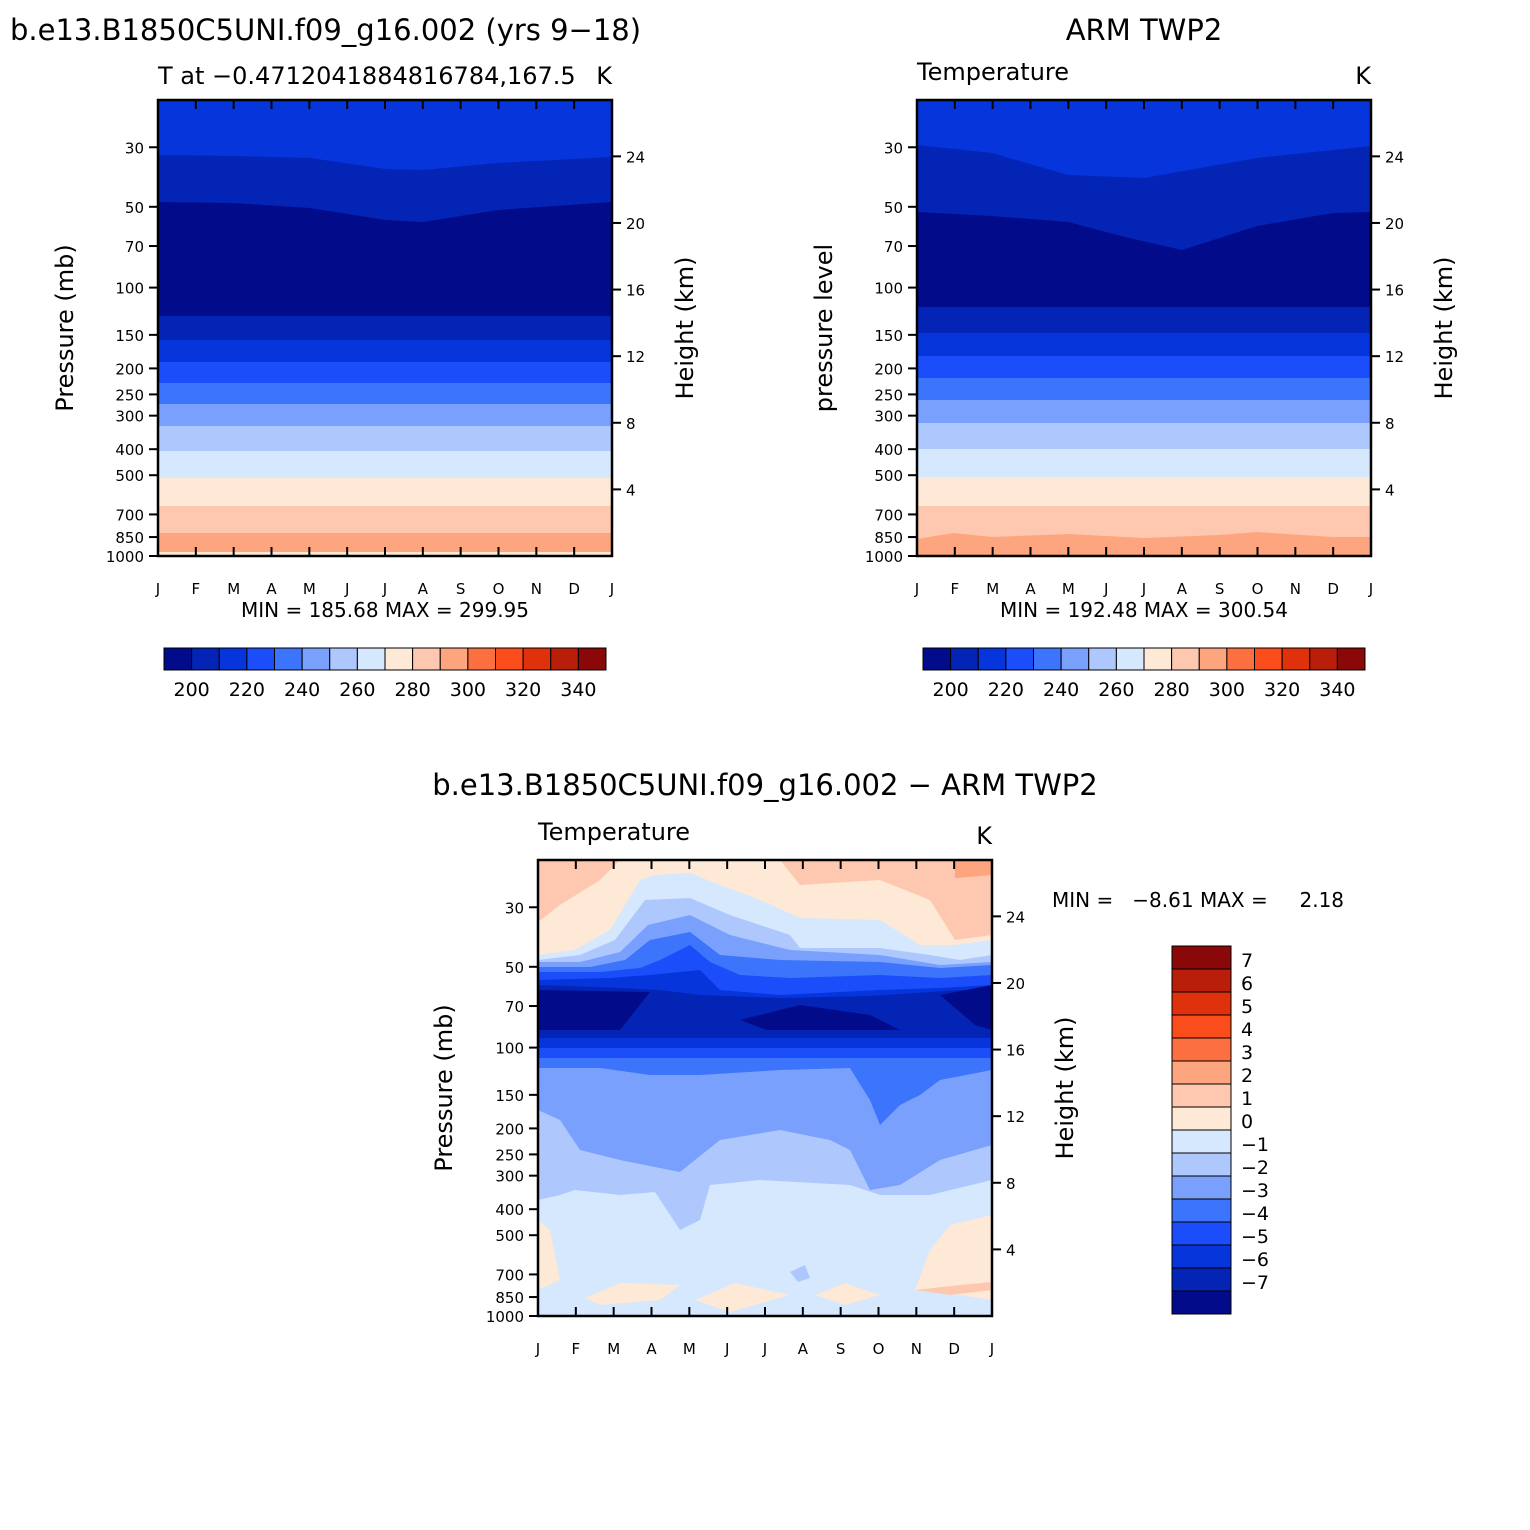  Describe the element at coordinates (549, 1255) in the screenshot. I see `diff-patch-bl-warm` at that location.